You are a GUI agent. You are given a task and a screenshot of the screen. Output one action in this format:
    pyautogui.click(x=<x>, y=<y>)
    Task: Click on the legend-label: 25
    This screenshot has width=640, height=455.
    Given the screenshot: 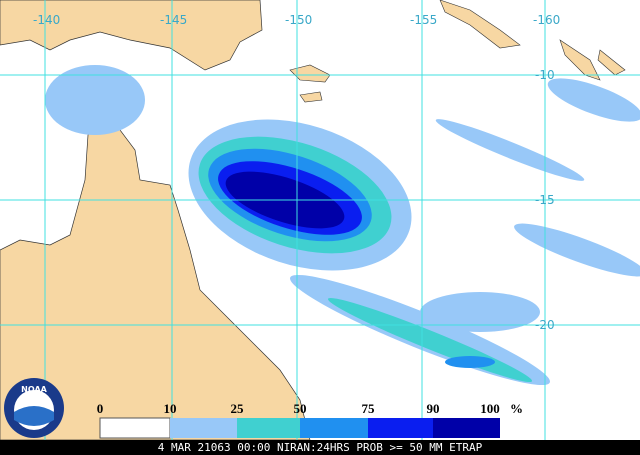 What is the action you would take?
    pyautogui.click(x=238, y=408)
    